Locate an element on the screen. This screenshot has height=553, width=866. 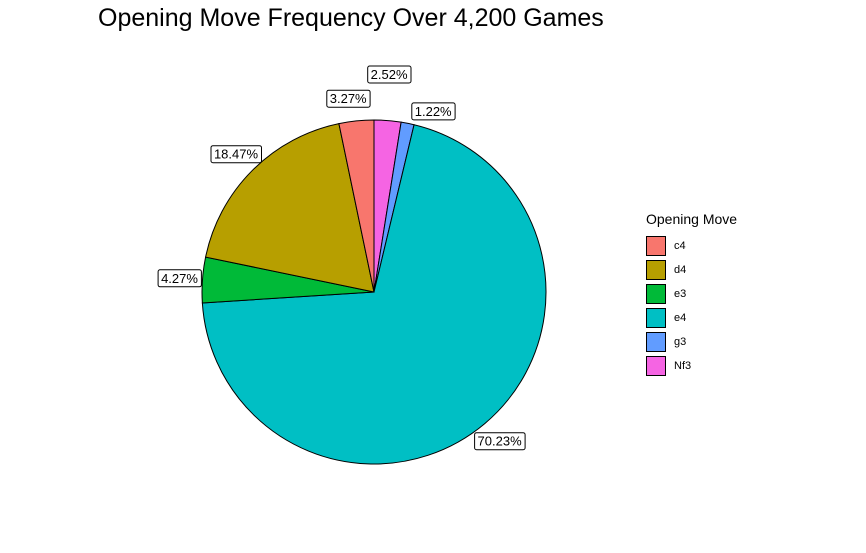
legend-label-g3: g3 is located at coordinates (680, 342).